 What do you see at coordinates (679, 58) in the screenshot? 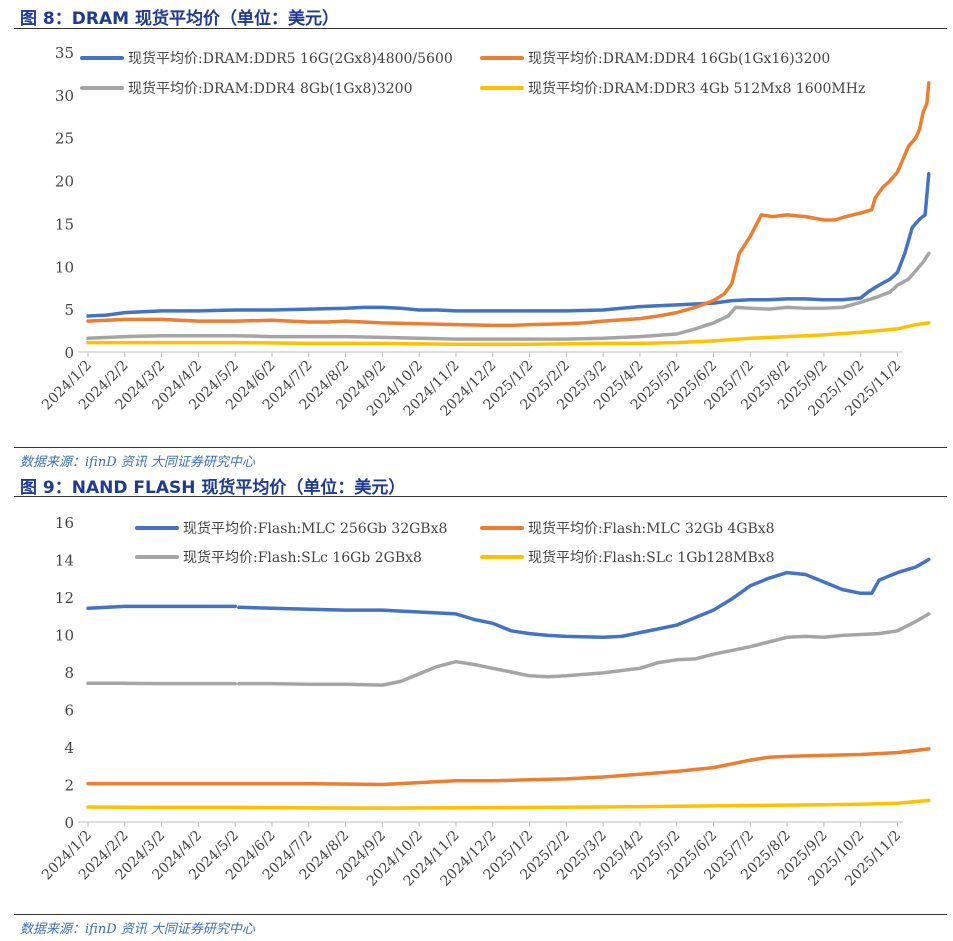
I see `legend-label: 现货平均价:DRAM:DDR4 16Gb(1Gx16)3200` at bounding box center [679, 58].